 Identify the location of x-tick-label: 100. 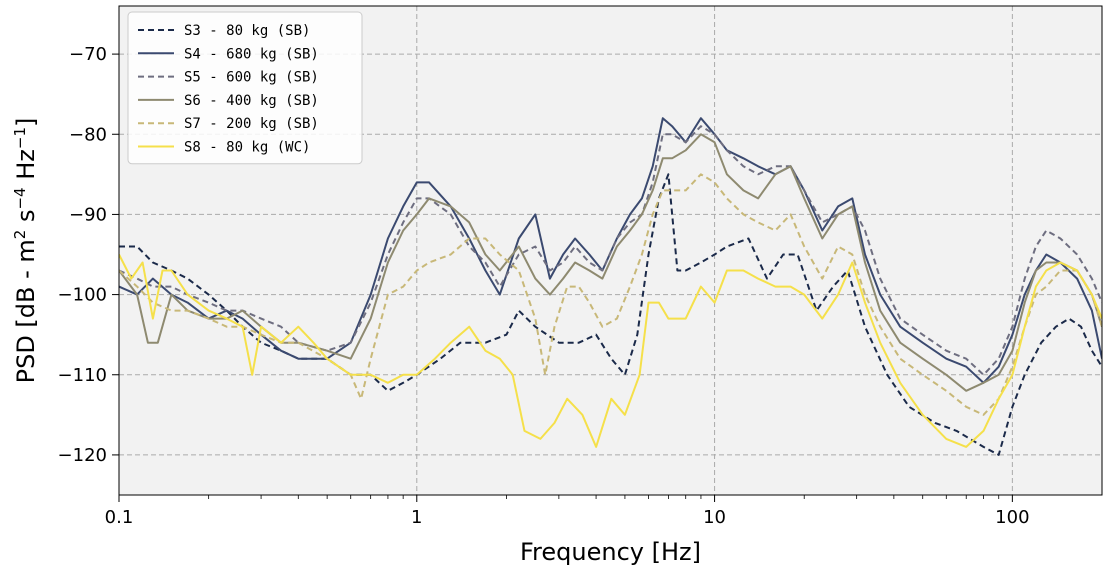
(1012, 517).